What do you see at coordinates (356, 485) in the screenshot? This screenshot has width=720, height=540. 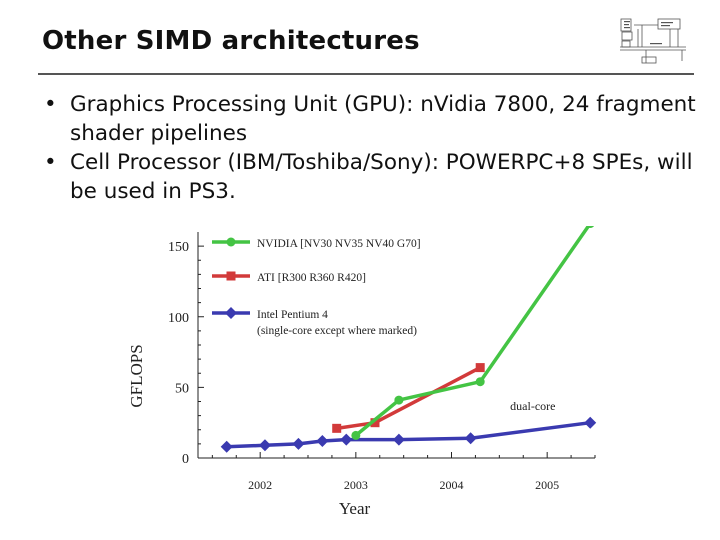 I see `x-tick-label: 2003` at bounding box center [356, 485].